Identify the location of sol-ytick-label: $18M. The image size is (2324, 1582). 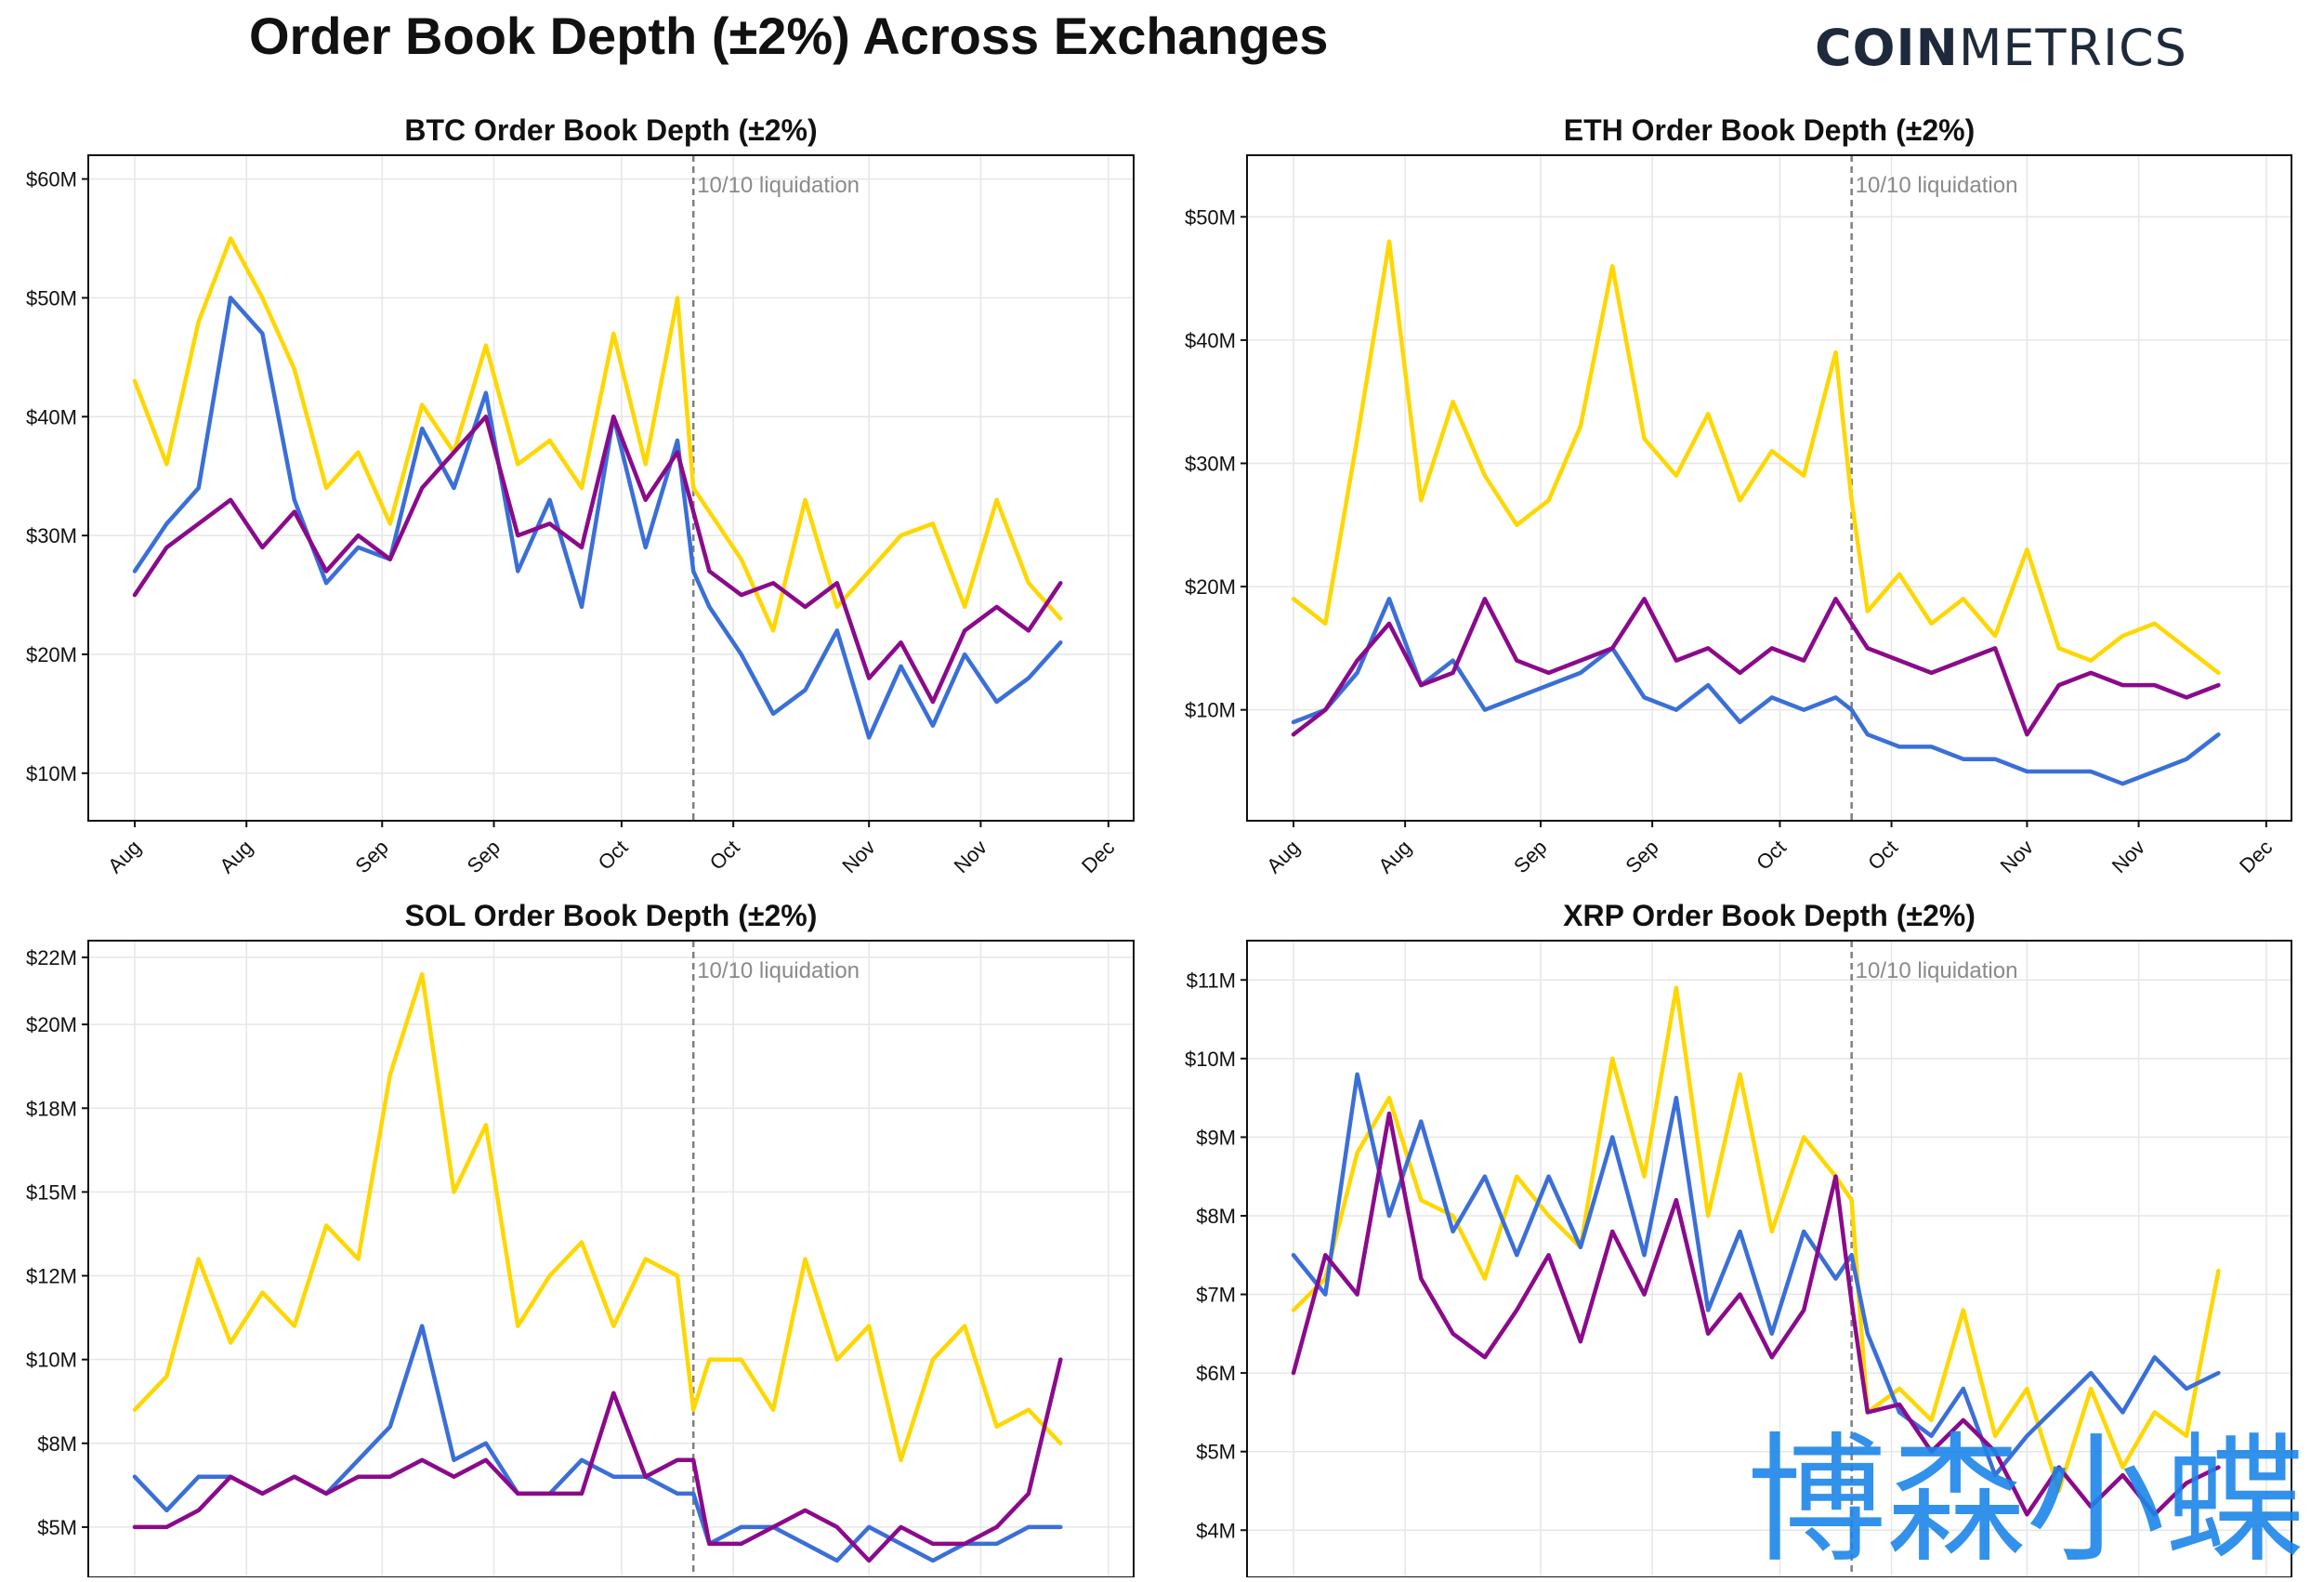
(51, 1108).